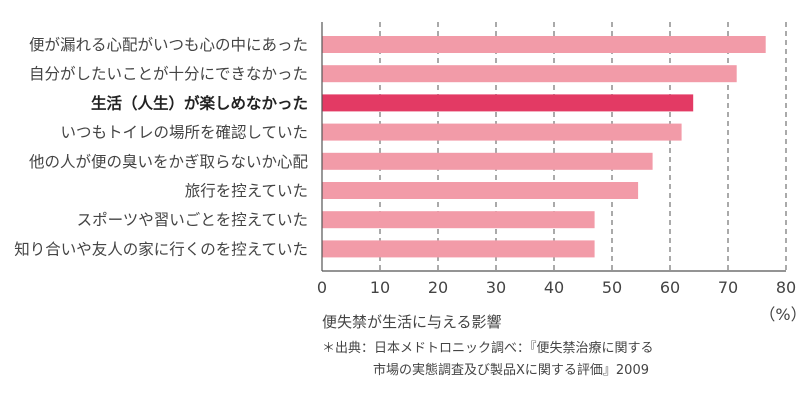  What do you see at coordinates (728, 287) in the screenshot?
I see `x-tick-label-70: 70` at bounding box center [728, 287].